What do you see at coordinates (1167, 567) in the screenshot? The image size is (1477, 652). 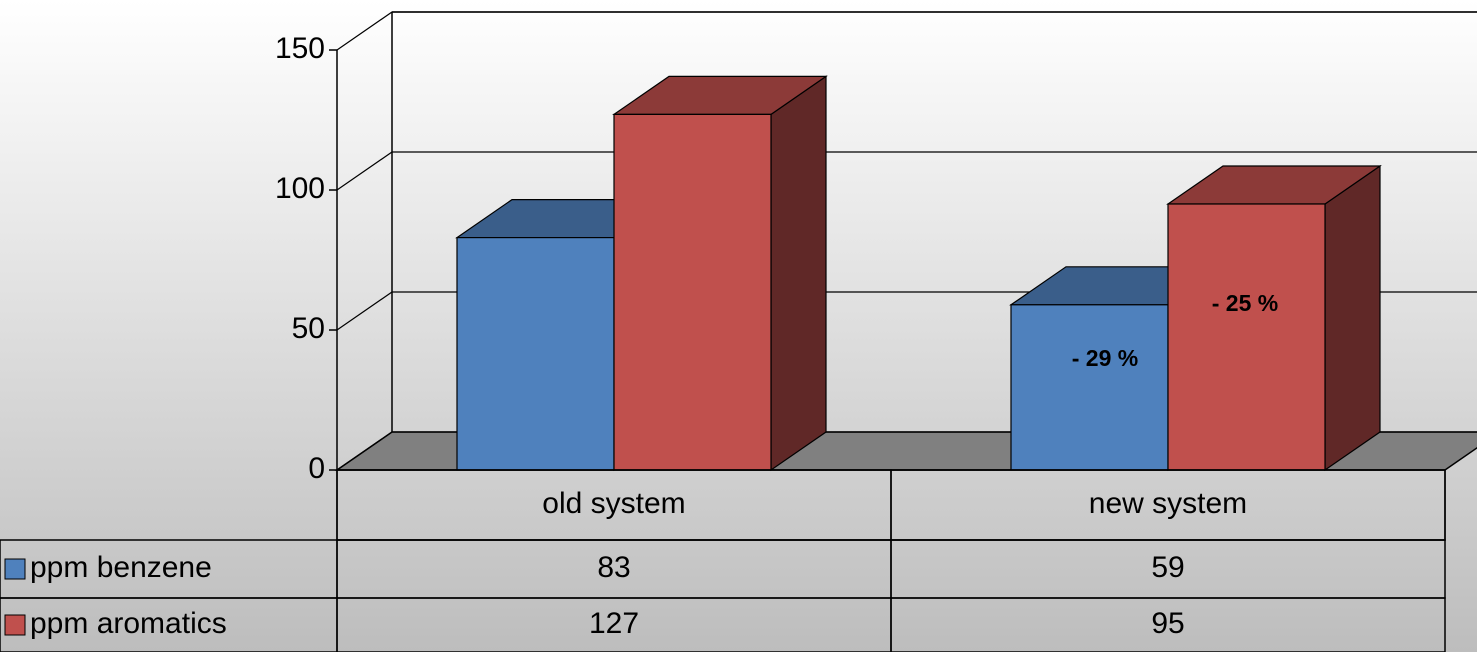 I see `table-value: 59` at bounding box center [1167, 567].